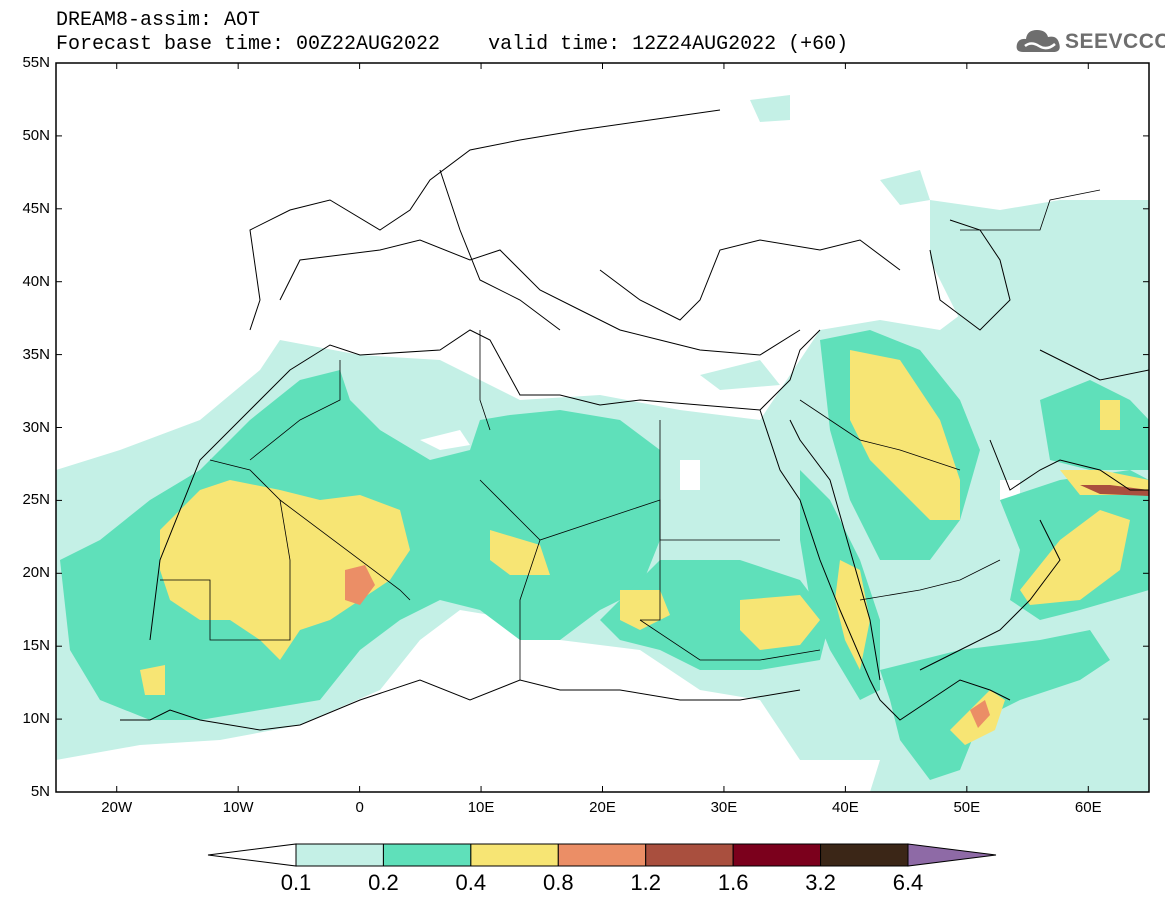 The height and width of the screenshot is (905, 1165). I want to click on colorbar-label: 3.2, so click(820, 882).